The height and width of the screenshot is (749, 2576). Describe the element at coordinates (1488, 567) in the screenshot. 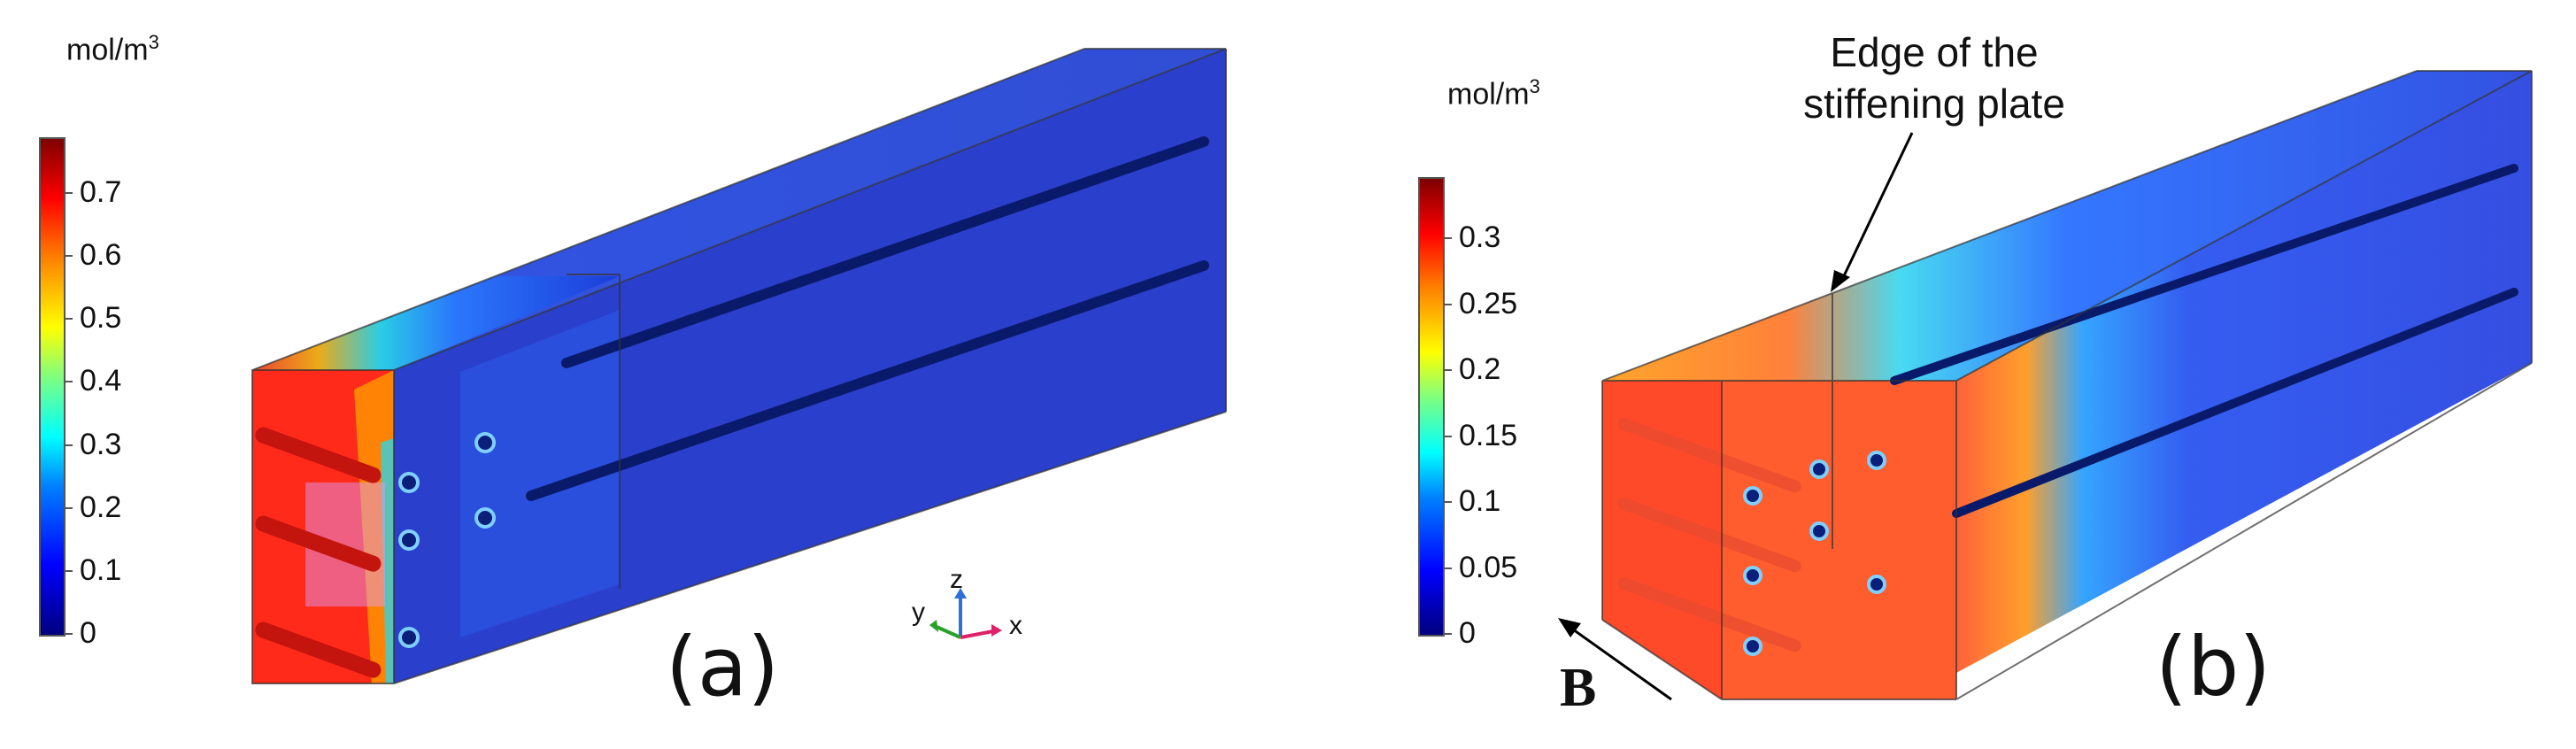

I see `colorbar-tick-label: 0.05` at that location.